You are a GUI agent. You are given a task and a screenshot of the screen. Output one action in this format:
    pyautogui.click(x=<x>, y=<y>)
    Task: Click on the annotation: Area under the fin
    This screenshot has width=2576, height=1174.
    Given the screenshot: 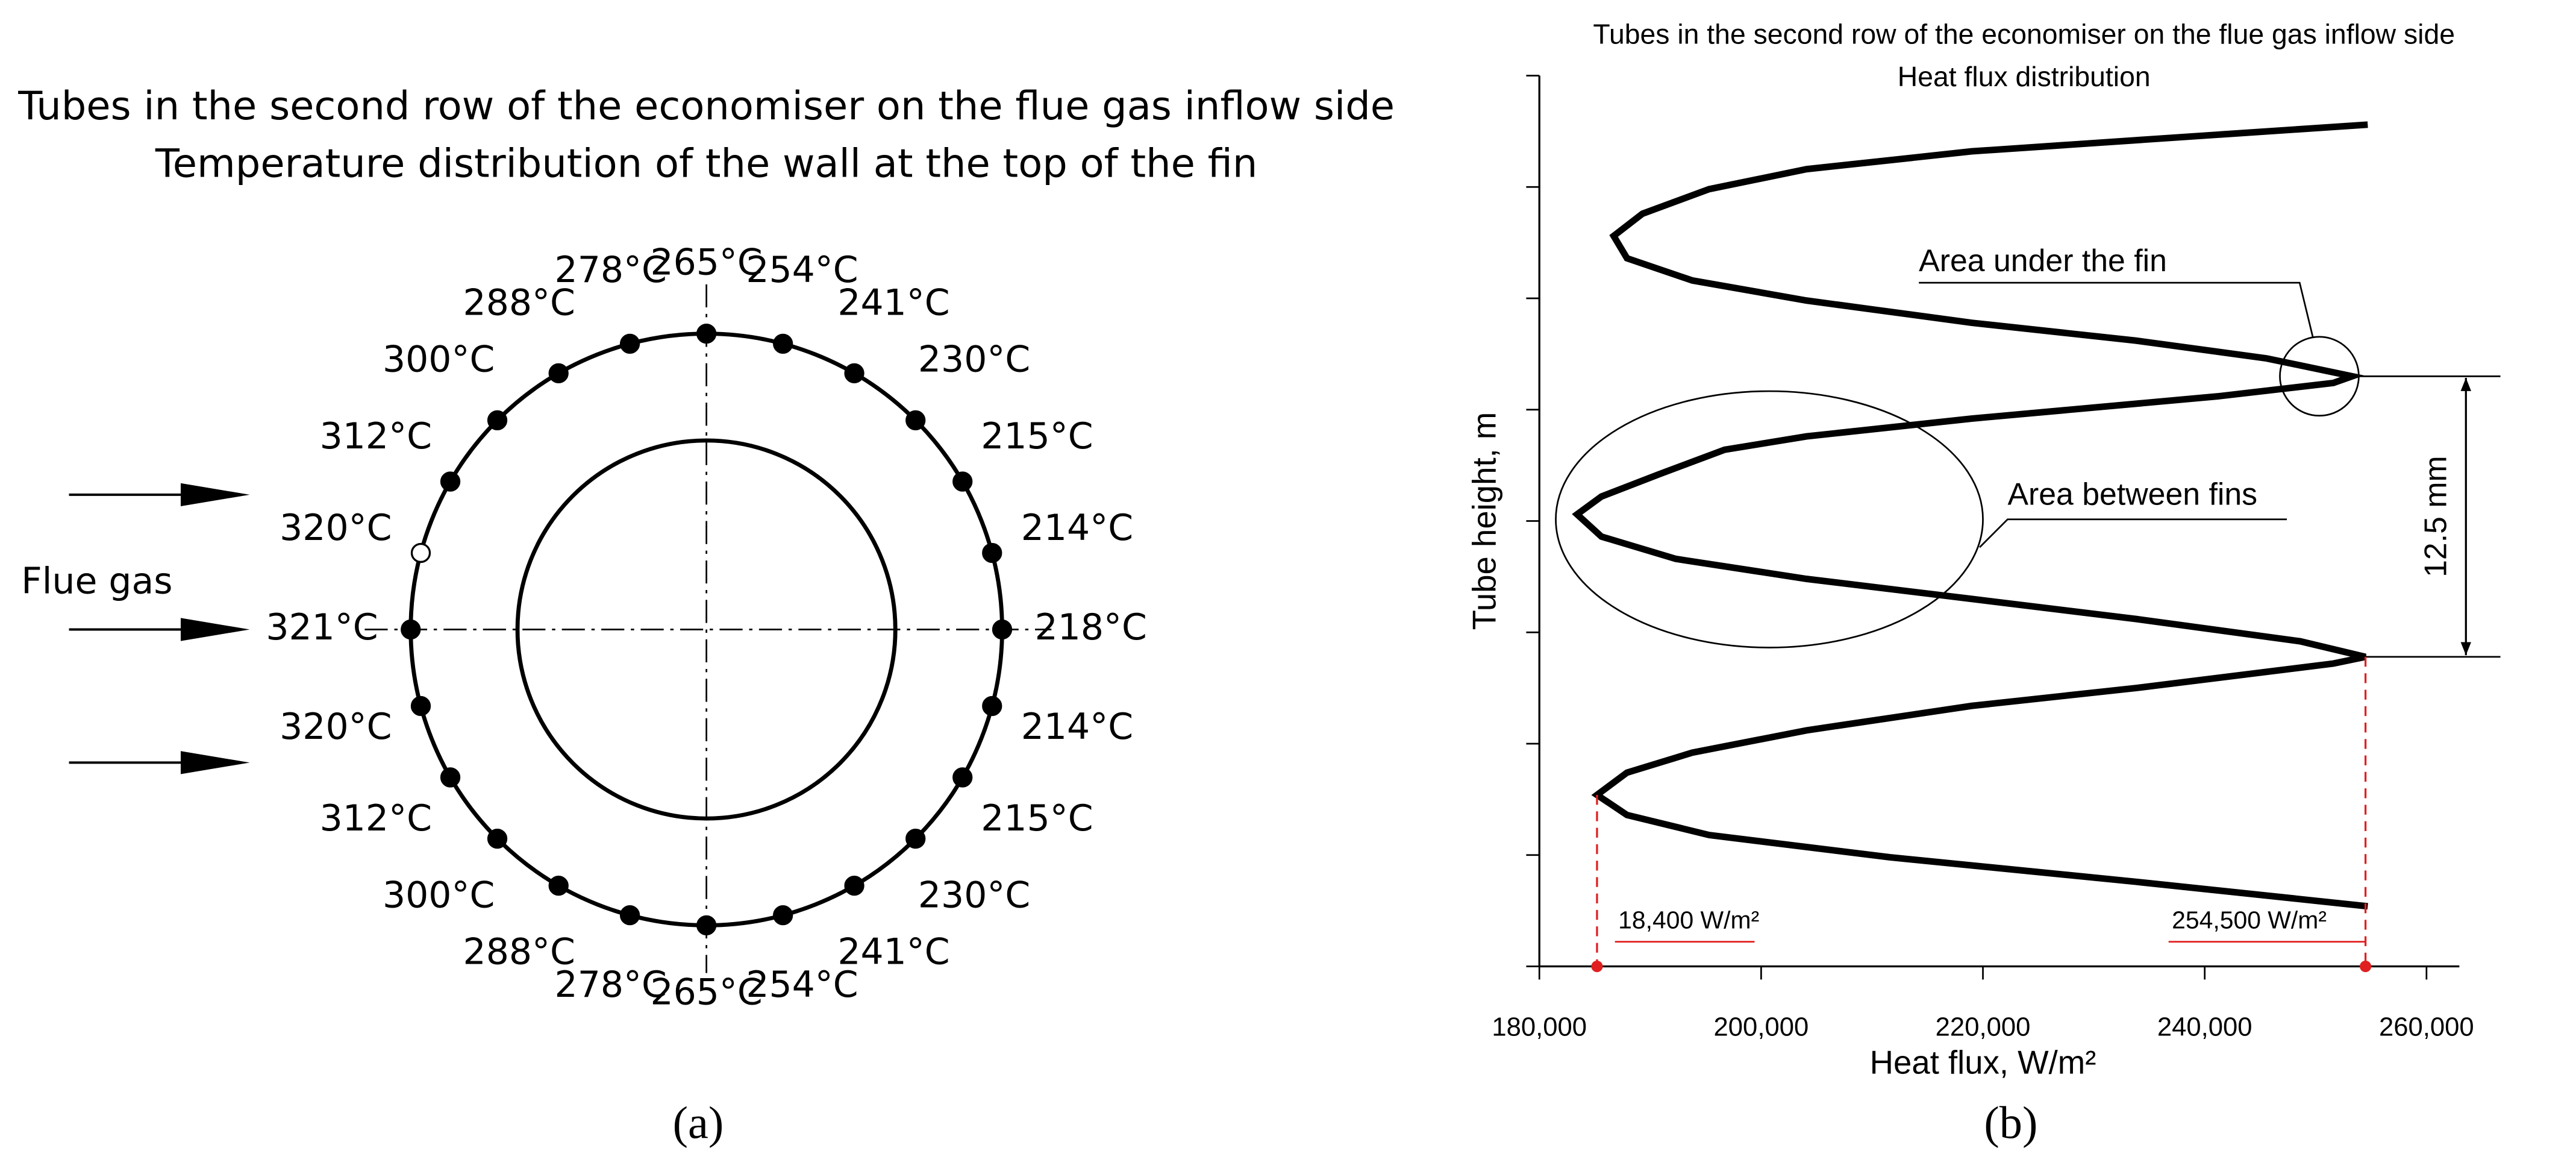 What is the action you would take?
    pyautogui.click(x=2043, y=260)
    